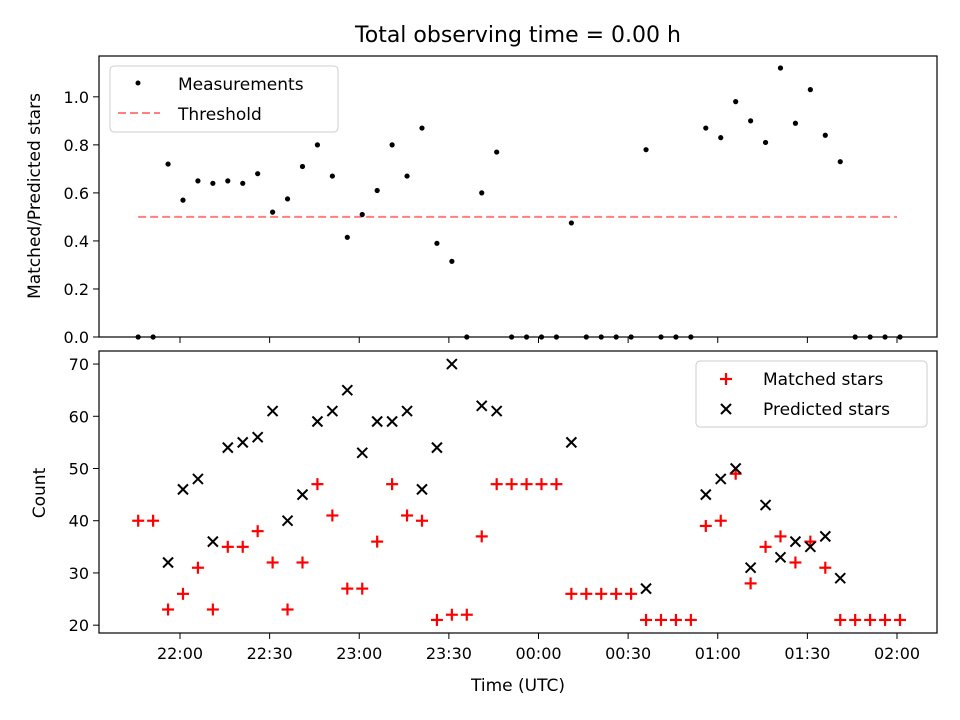 This screenshot has height=720, width=960. Describe the element at coordinates (897, 653) in the screenshot. I see `x-tick-label: 02:00` at that location.